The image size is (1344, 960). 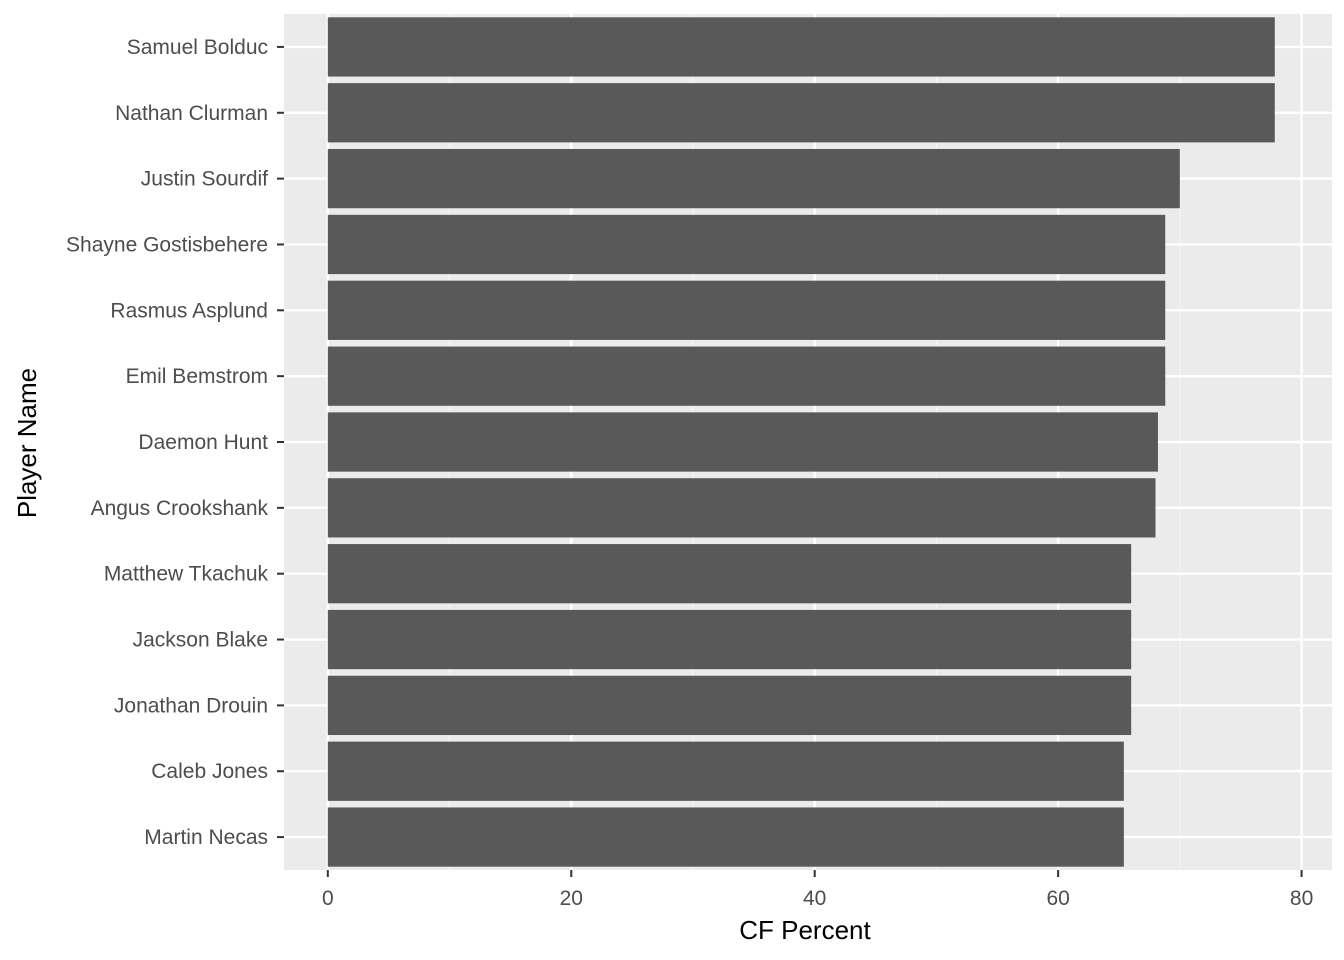 I want to click on y-tick-label: Martin Necas, so click(x=206, y=837).